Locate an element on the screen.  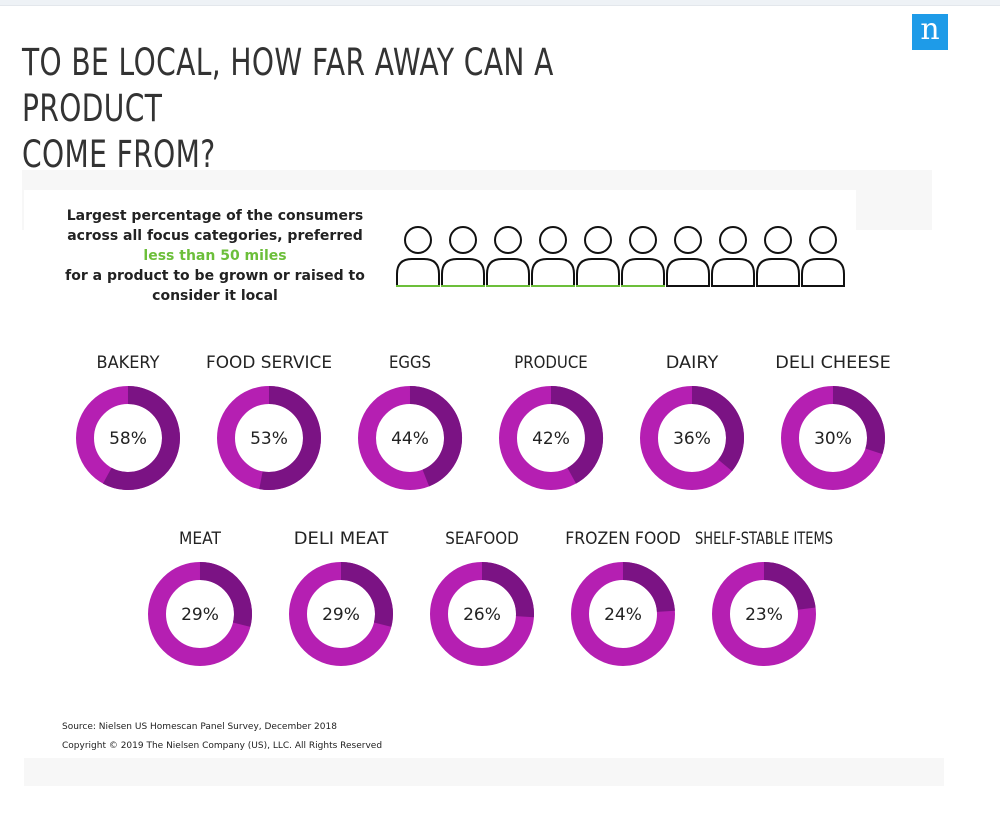
people-icon-row is located at coordinates (620, 256).